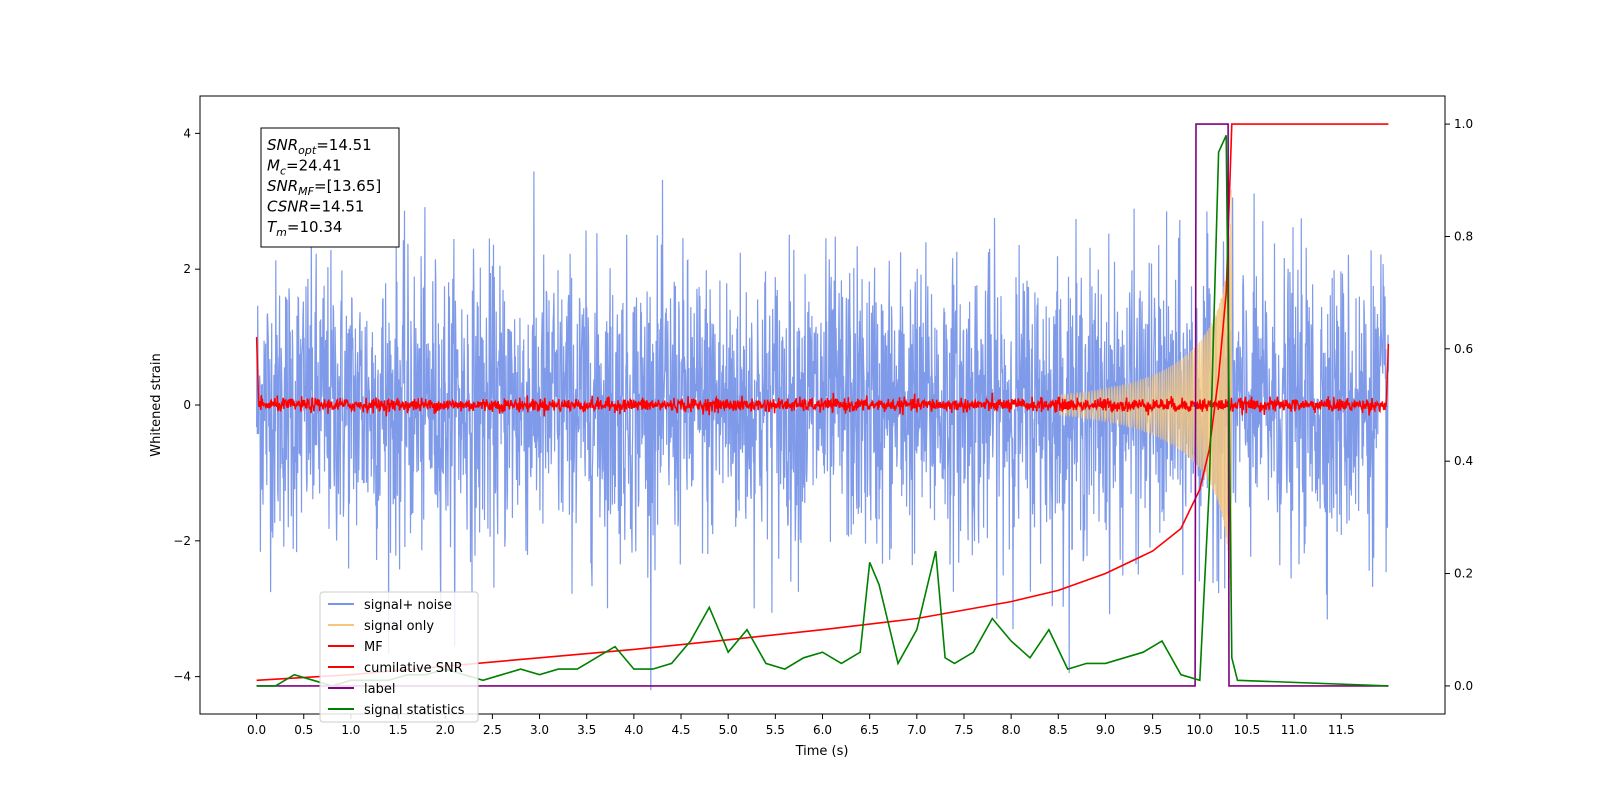 Image resolution: width=1600 pixels, height=800 pixels. I want to click on x-tick-label: 1.0, so click(350, 730).